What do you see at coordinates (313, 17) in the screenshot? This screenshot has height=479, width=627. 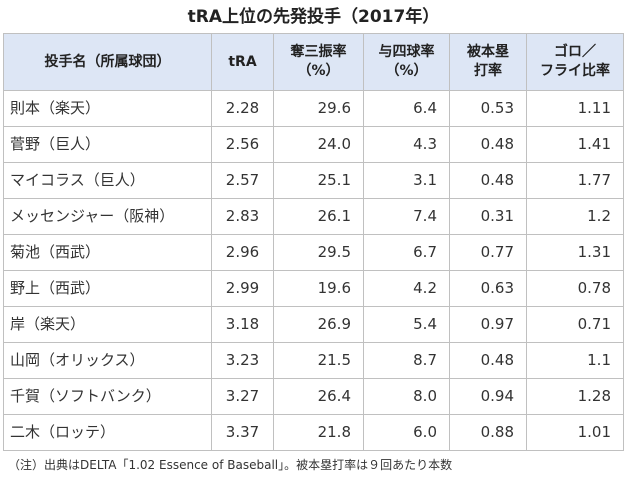 I see `table-title: tRA上位の先発投手（2017年）` at bounding box center [313, 17].